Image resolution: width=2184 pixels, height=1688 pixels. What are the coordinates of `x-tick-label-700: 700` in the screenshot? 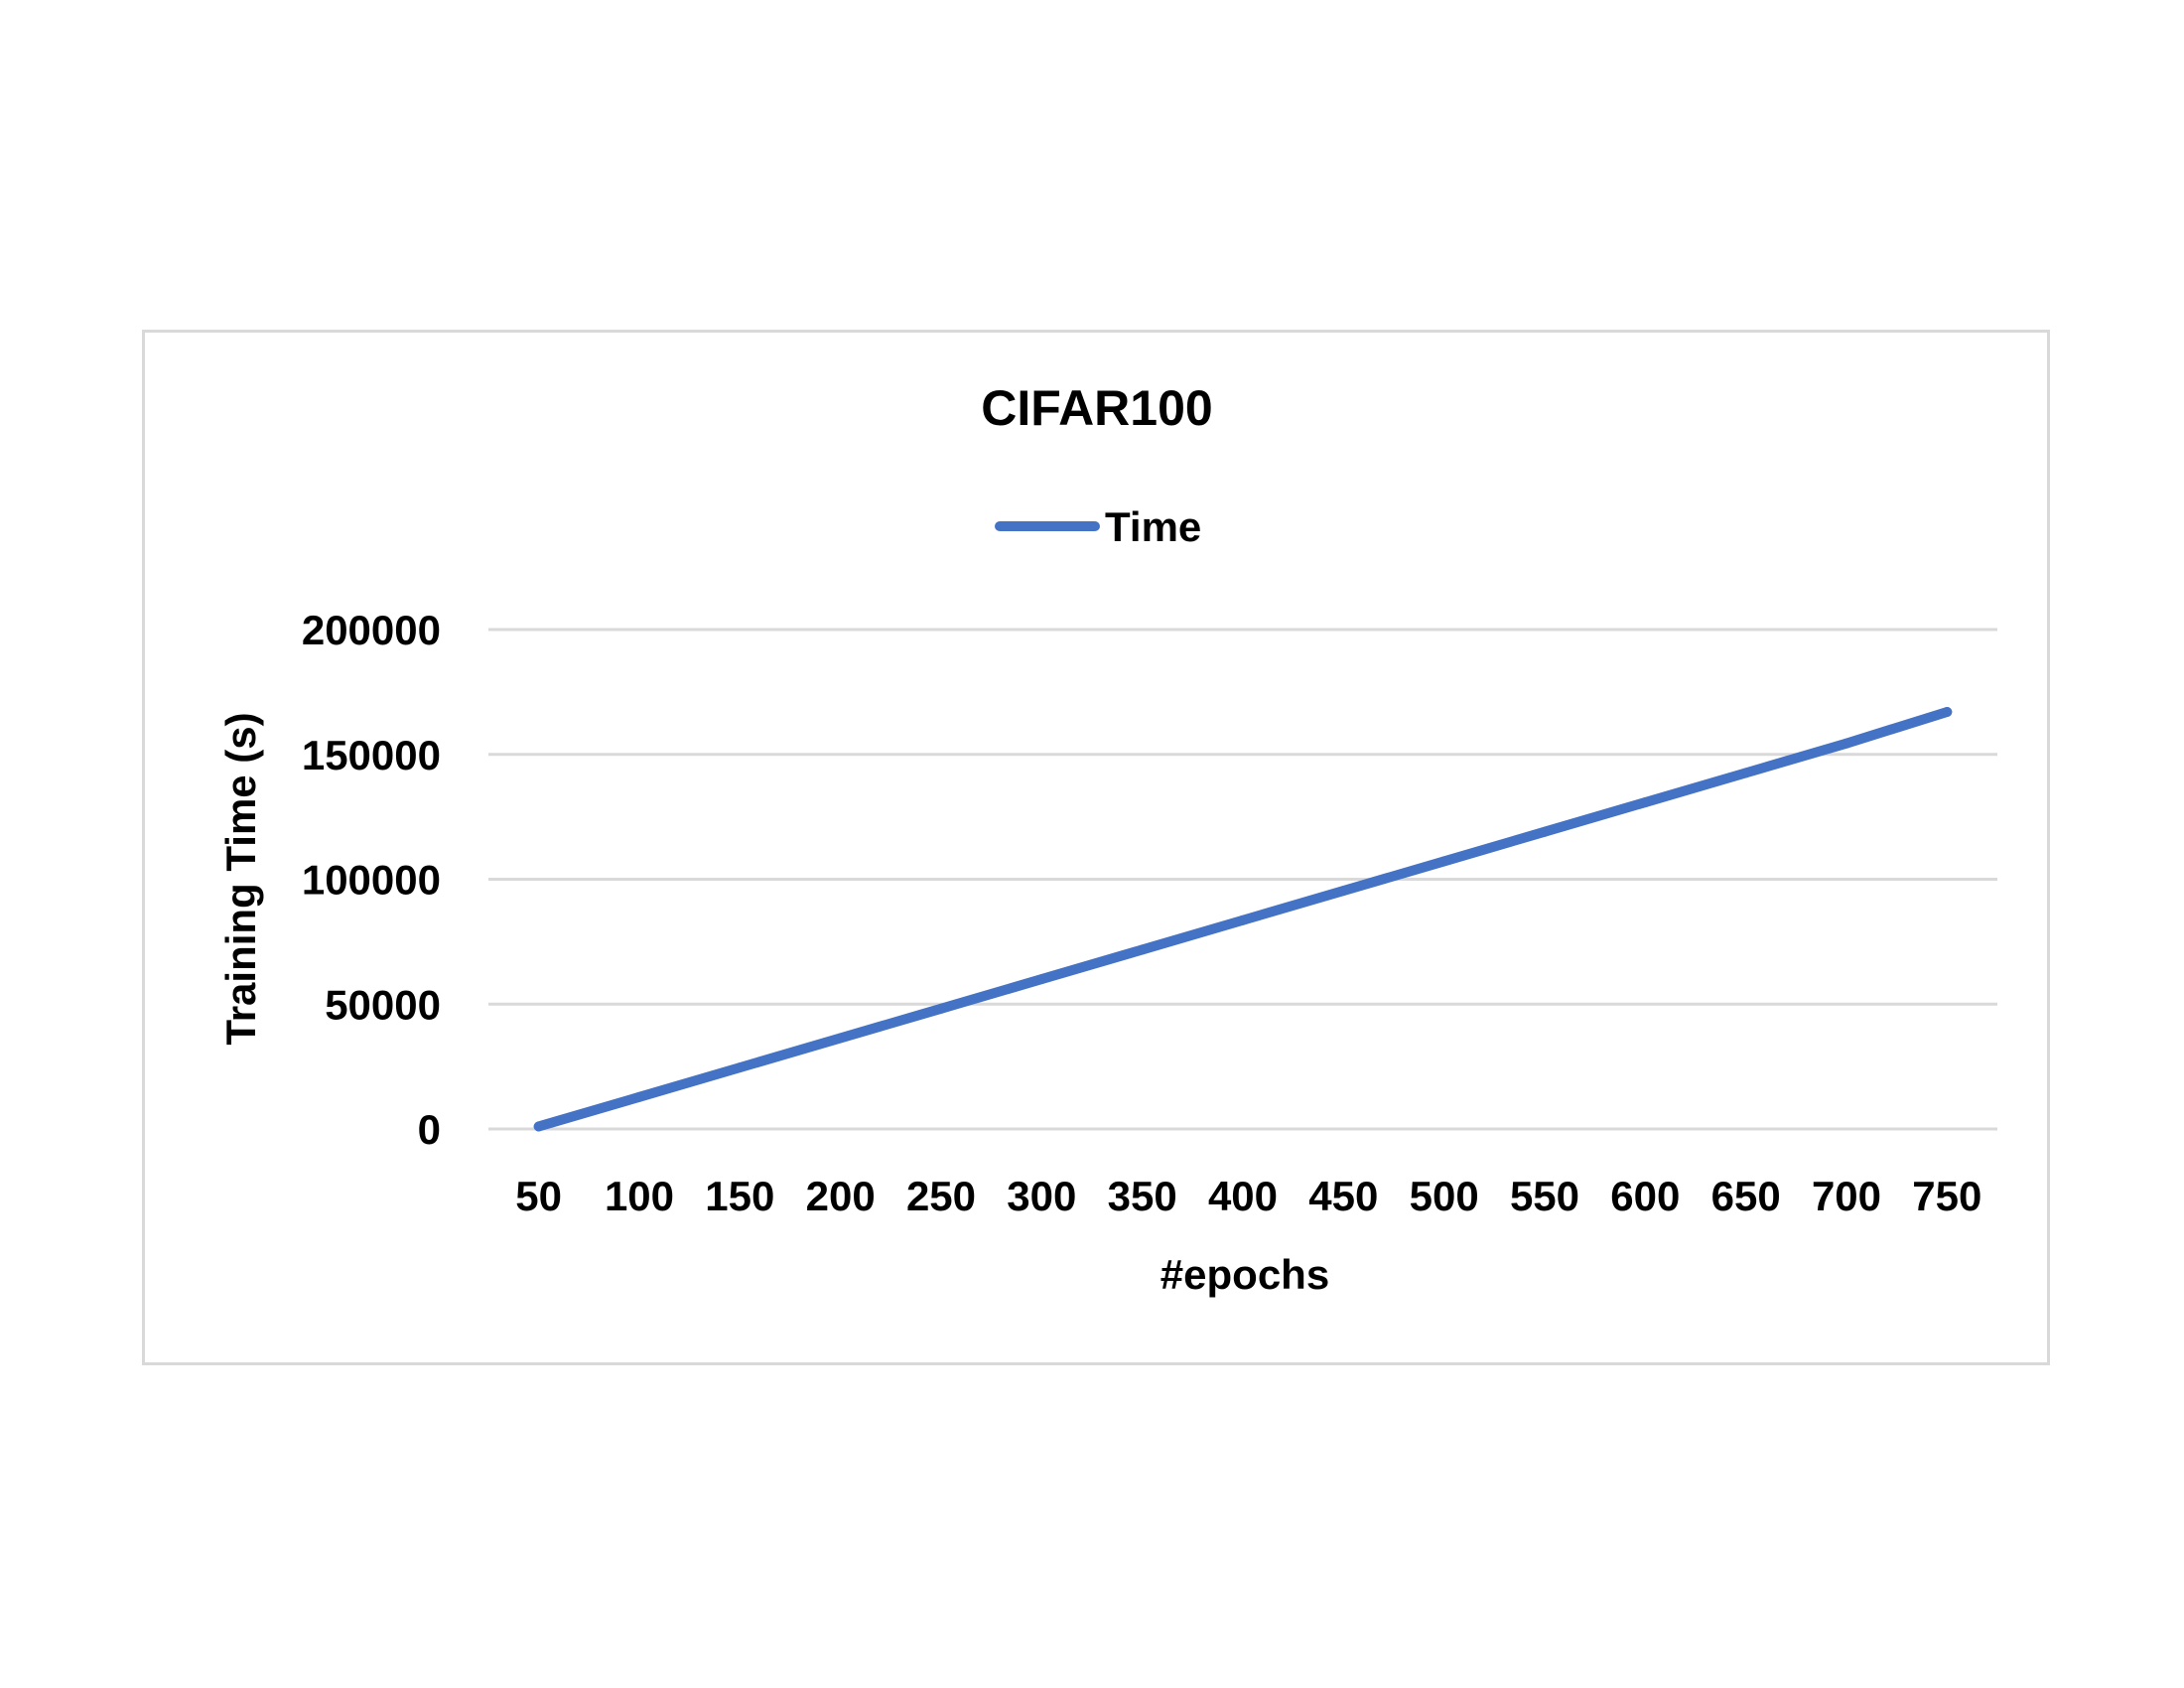 It's located at (1846, 1196).